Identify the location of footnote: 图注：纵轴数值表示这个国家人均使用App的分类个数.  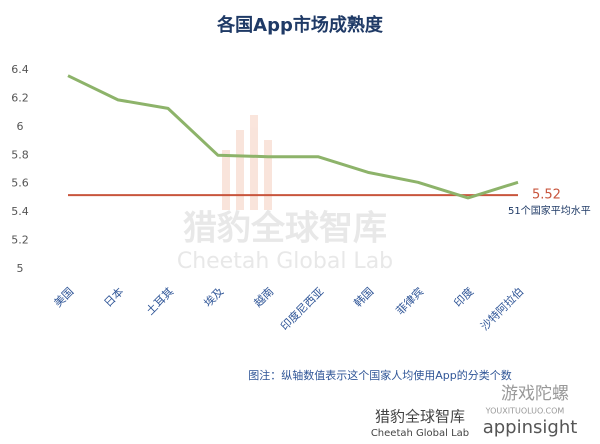
(380, 375).